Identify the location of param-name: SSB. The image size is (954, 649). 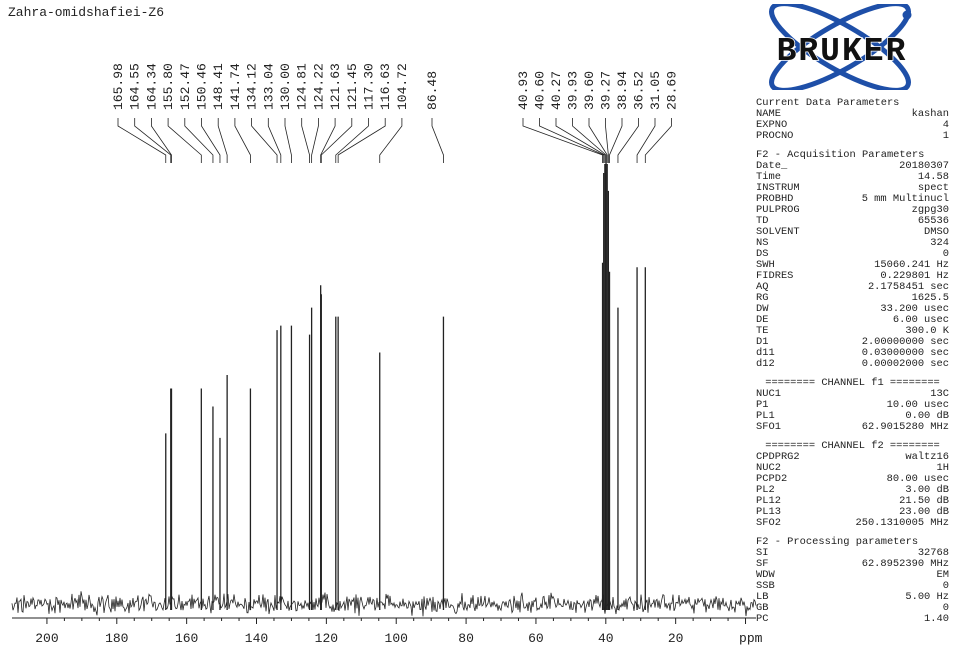
(765, 586).